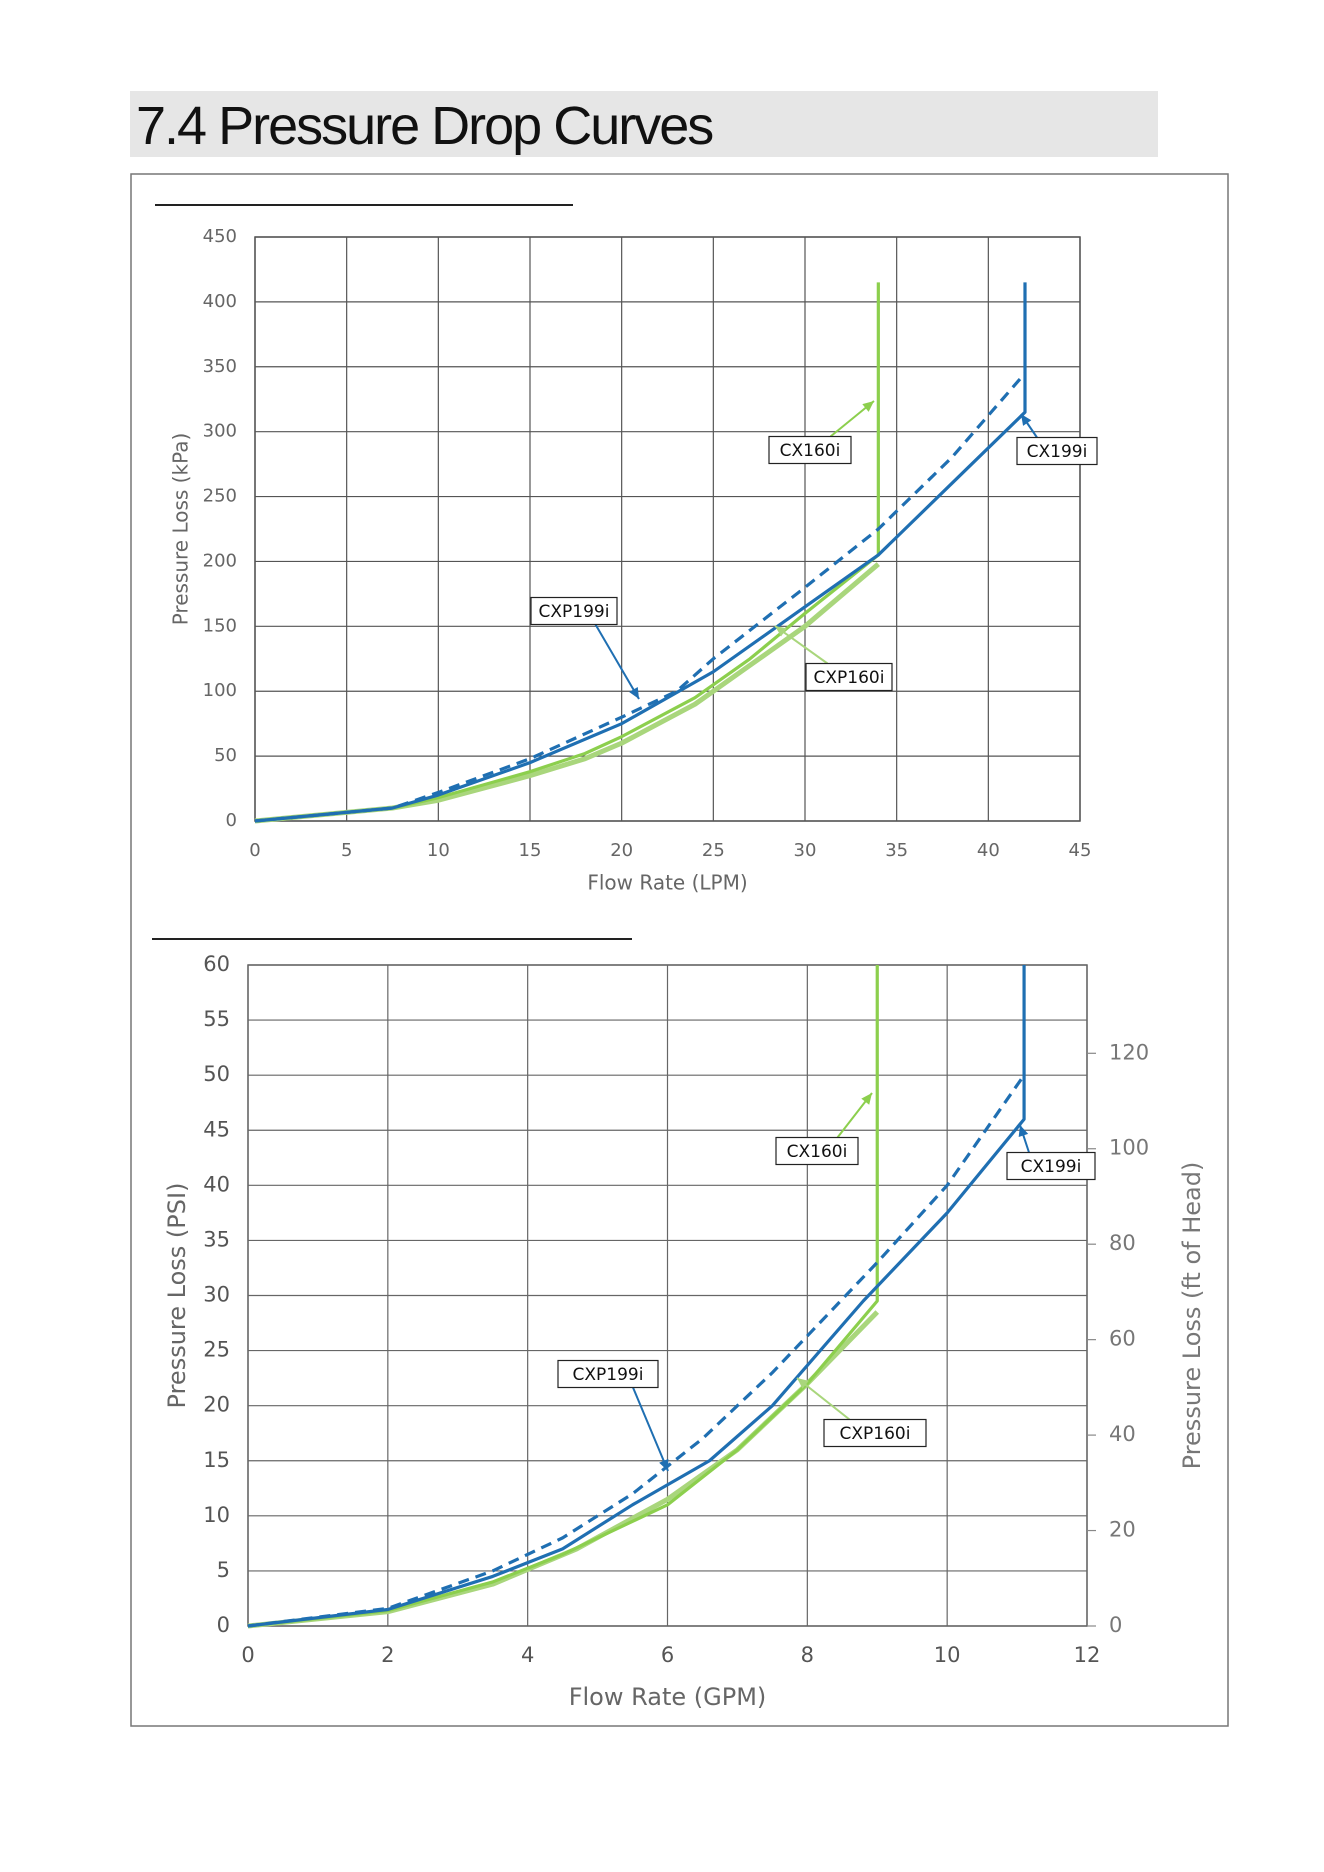 This screenshot has height=1872, width=1324. Describe the element at coordinates (667, 1655) in the screenshot. I see `x-tick-label: 6` at that location.